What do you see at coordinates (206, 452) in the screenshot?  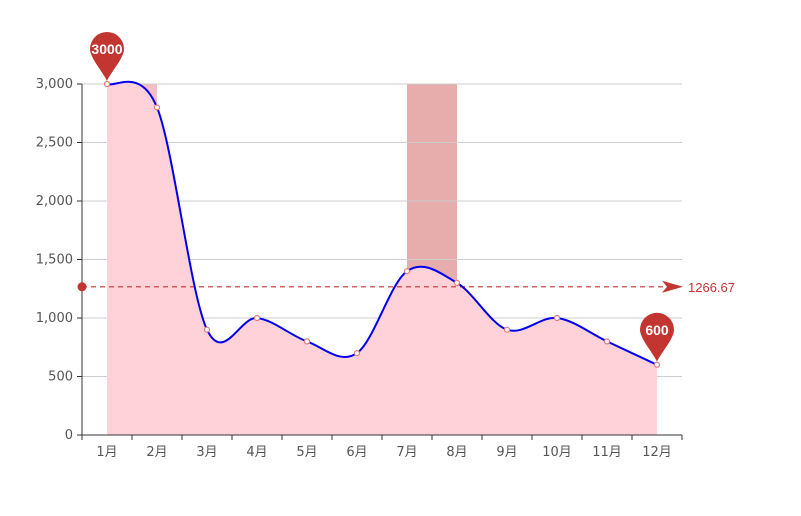 I see `x-tick-label: 3月` at bounding box center [206, 452].